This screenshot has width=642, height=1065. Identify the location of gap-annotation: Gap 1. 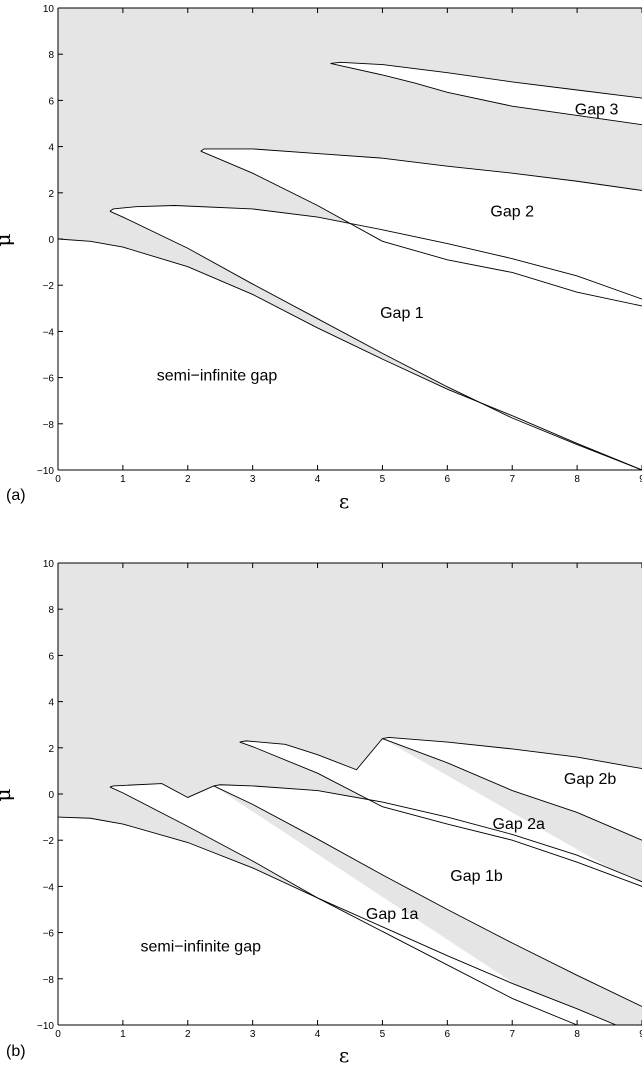
(402, 313).